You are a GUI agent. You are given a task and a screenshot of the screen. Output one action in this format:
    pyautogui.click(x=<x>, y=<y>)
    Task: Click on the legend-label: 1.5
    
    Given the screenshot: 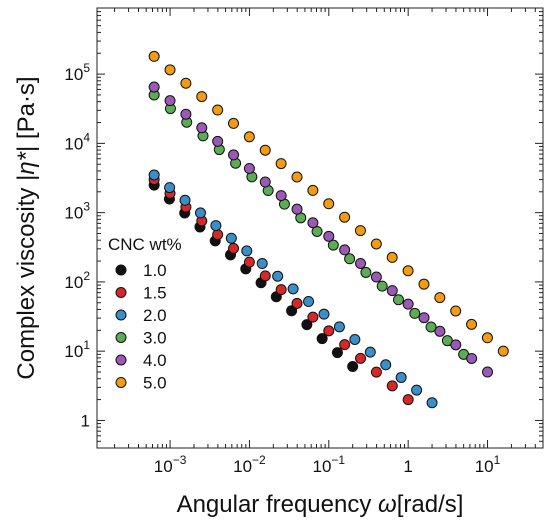 What is the action you would take?
    pyautogui.click(x=155, y=293)
    